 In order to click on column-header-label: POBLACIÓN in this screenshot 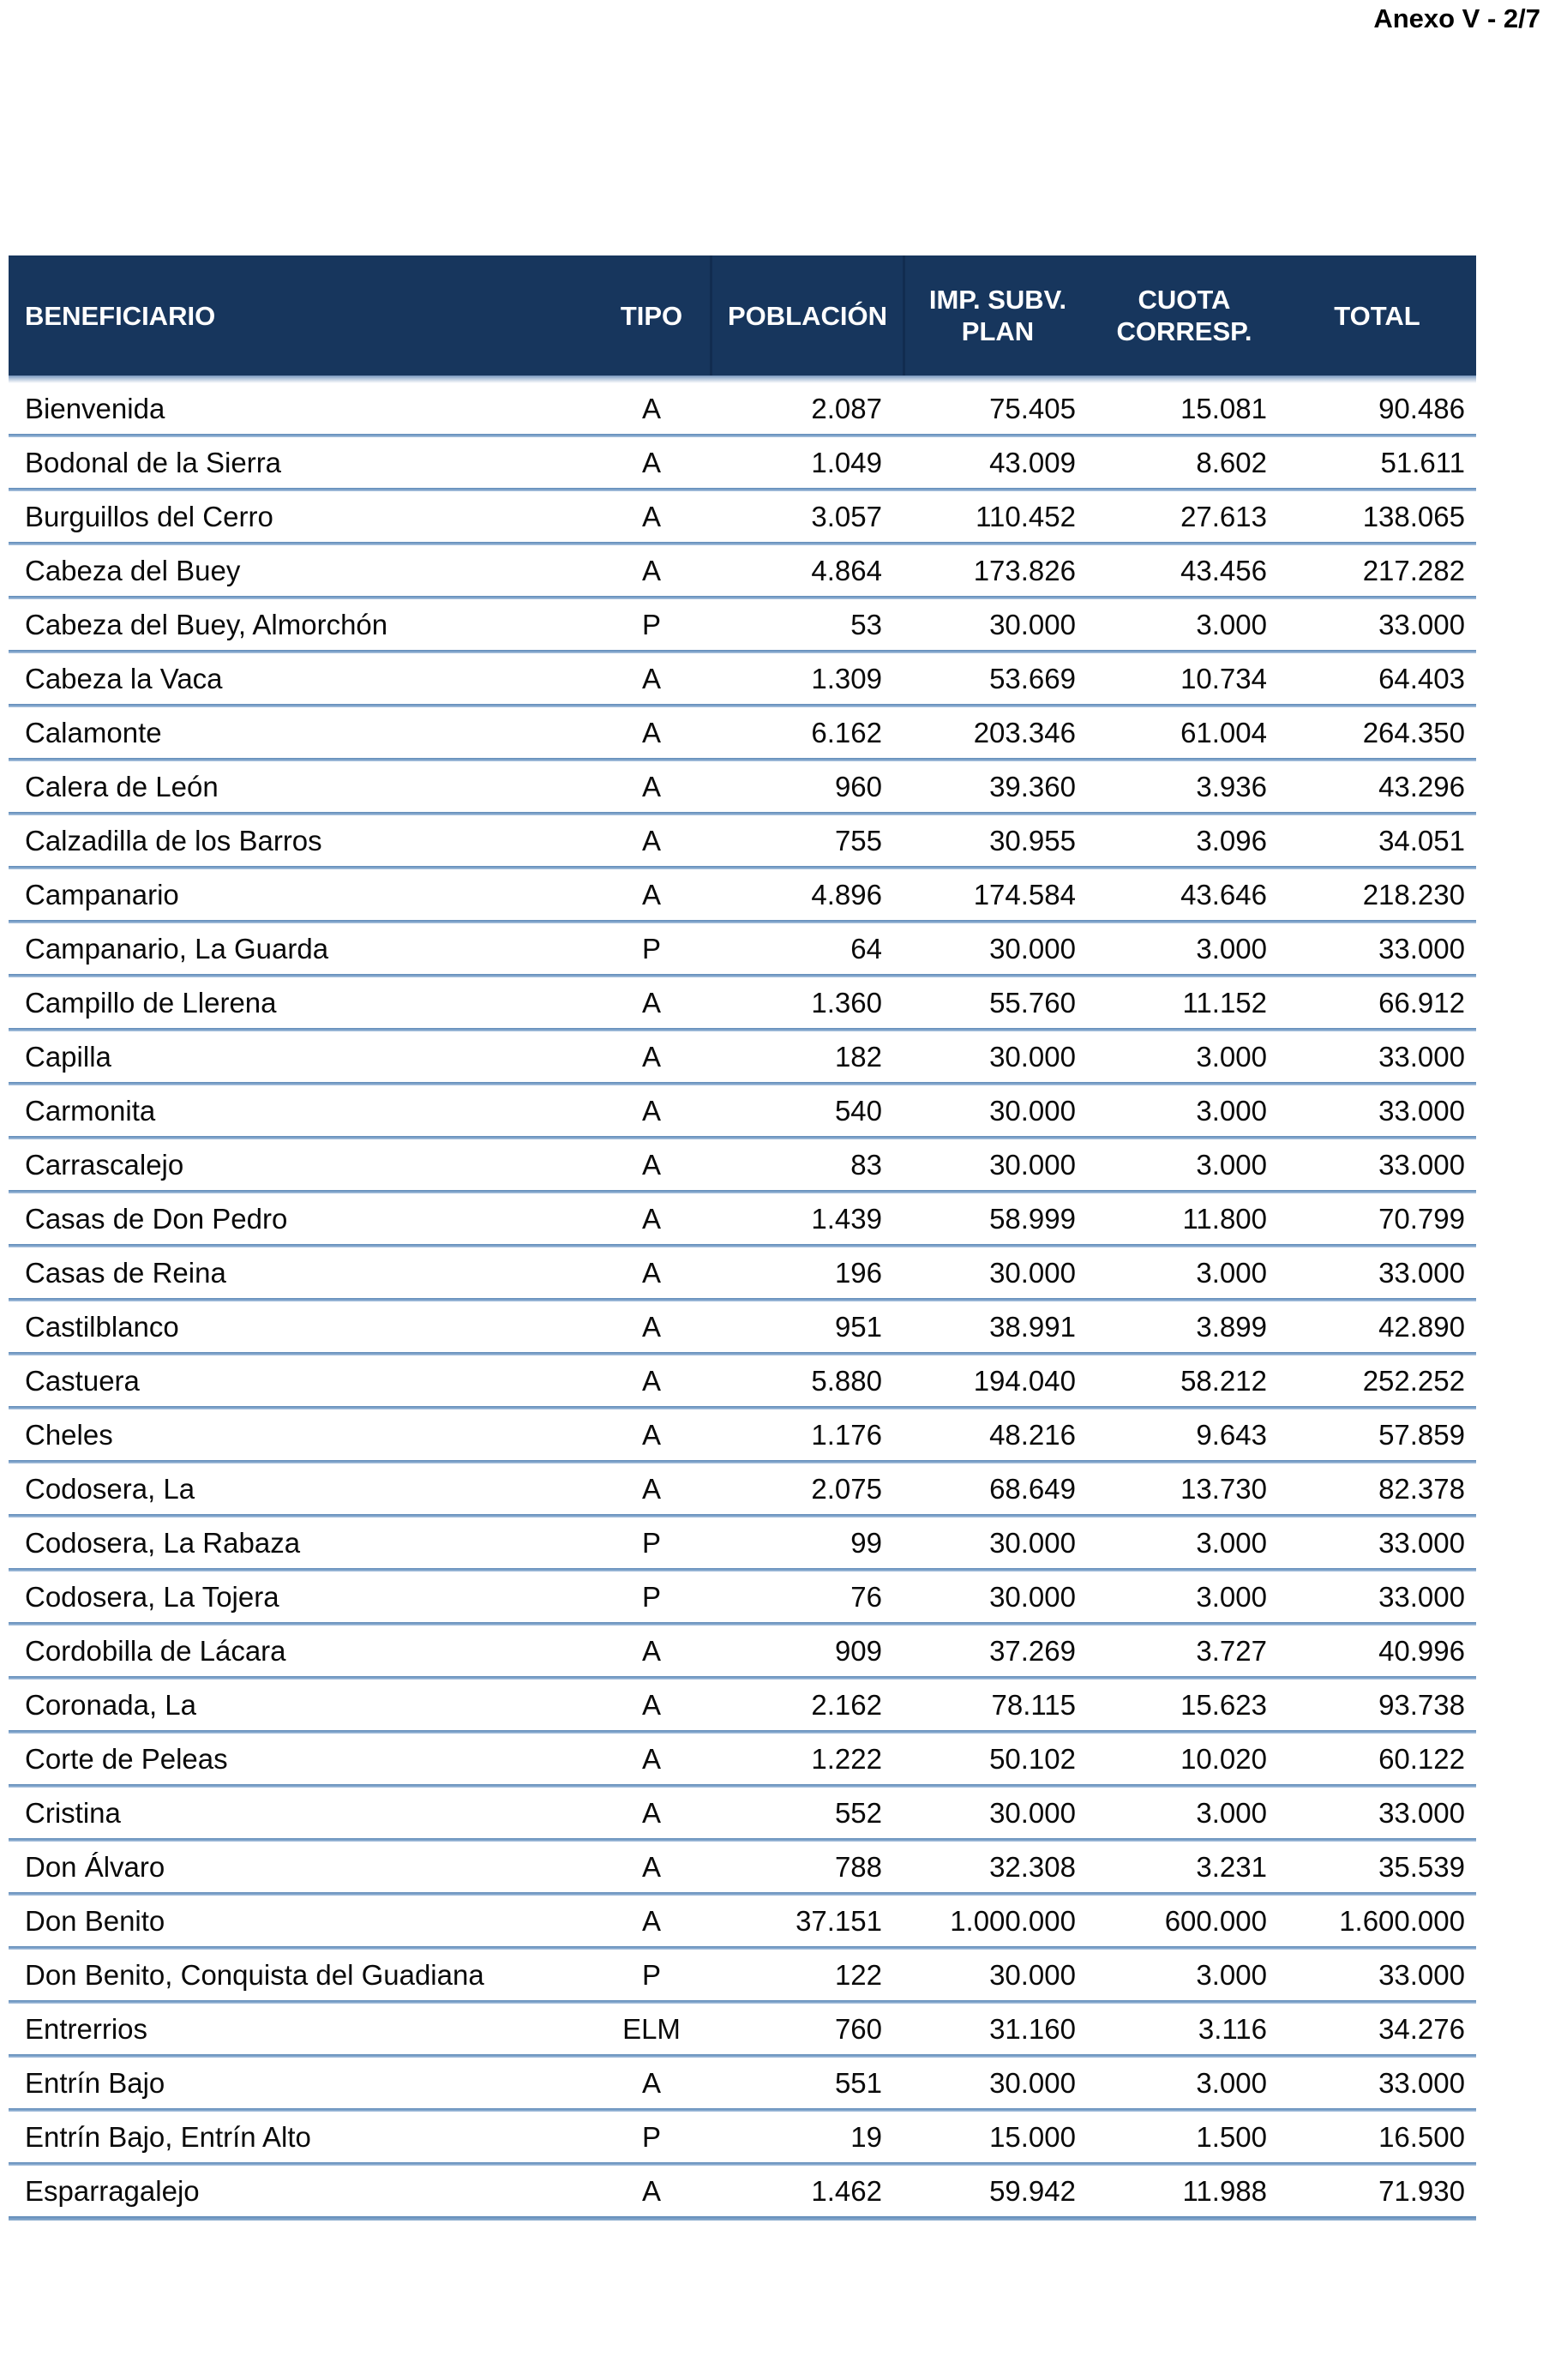, I will do `click(807, 315)`.